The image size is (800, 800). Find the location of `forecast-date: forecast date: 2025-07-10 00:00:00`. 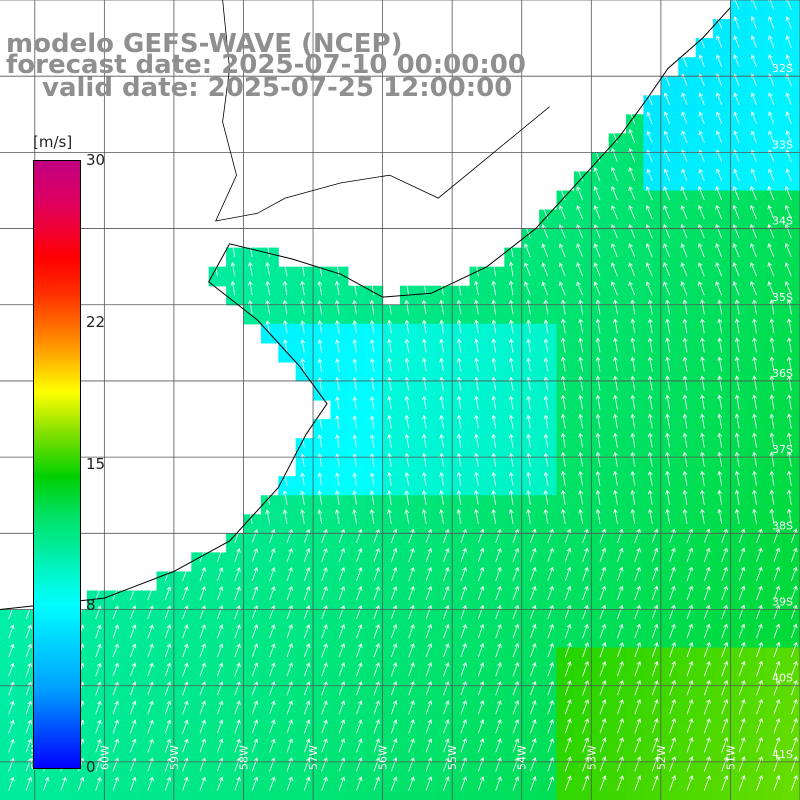

forecast-date: forecast date: 2025-07-10 00:00:00 is located at coordinates (266, 65).